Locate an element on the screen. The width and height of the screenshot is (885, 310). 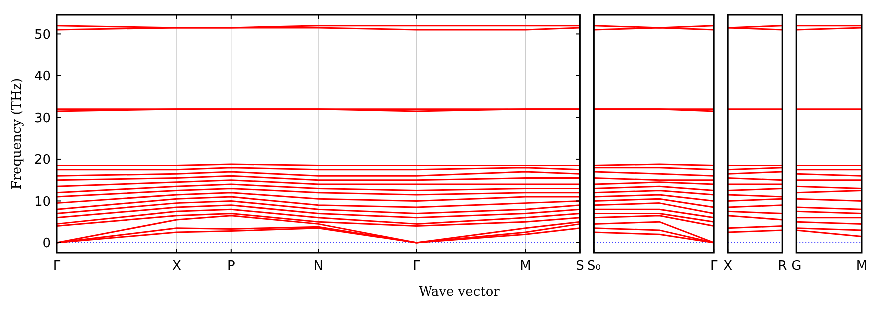
y-axis-title: Frequency (THz) is located at coordinates (17, 134).